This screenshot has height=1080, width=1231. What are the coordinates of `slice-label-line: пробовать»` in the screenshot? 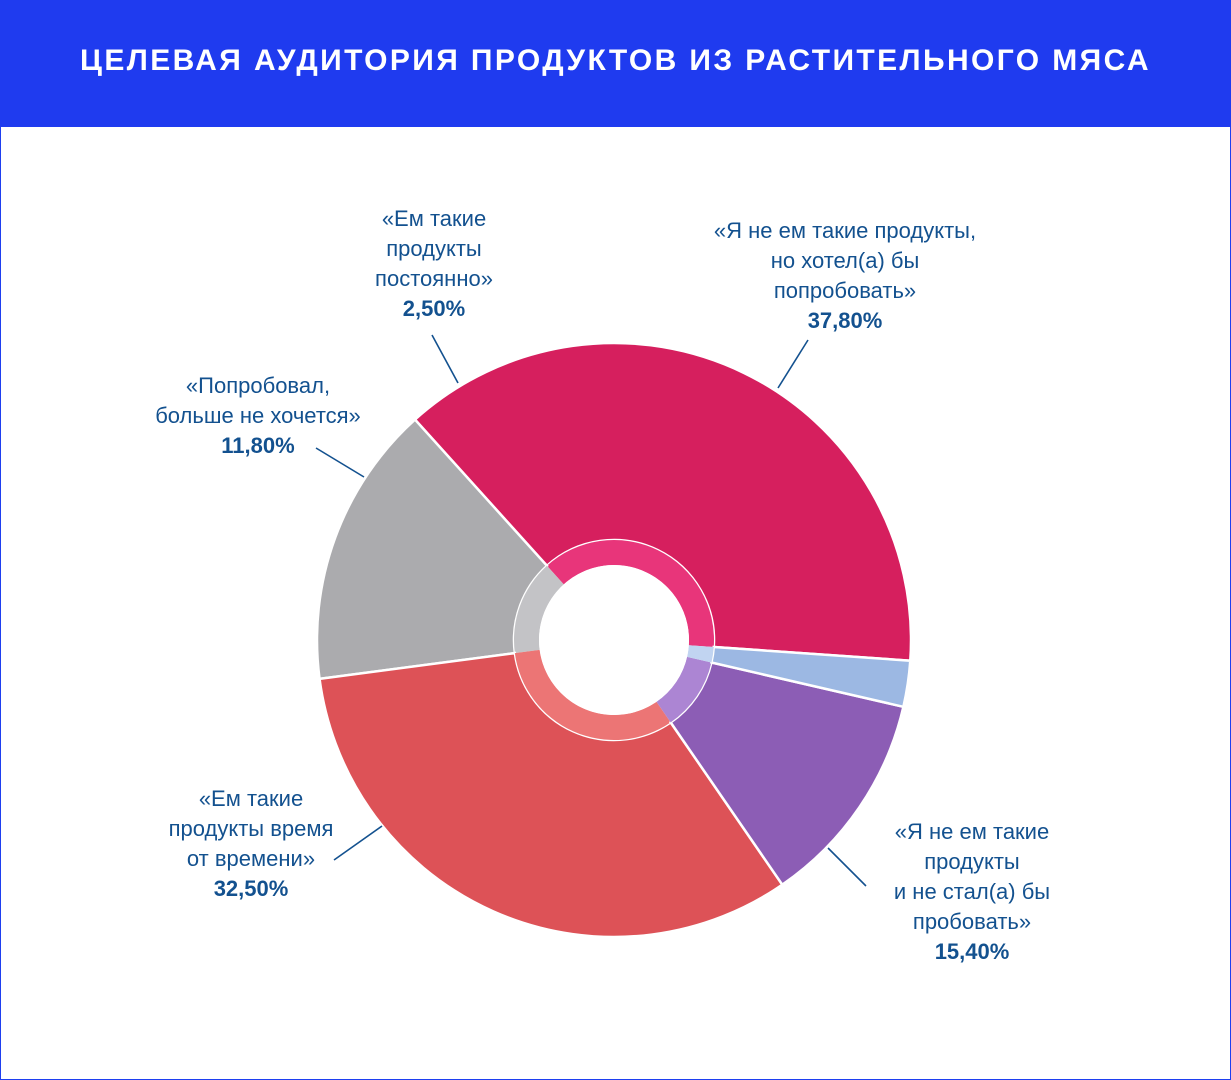 It's located at (972, 921).